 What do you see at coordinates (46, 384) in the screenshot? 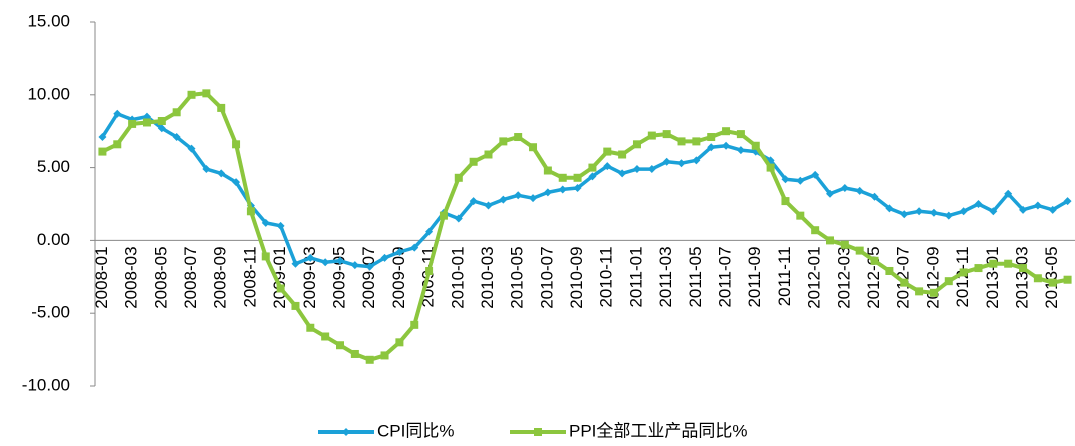
I see `y-tick-label: -10.00` at bounding box center [46, 384].